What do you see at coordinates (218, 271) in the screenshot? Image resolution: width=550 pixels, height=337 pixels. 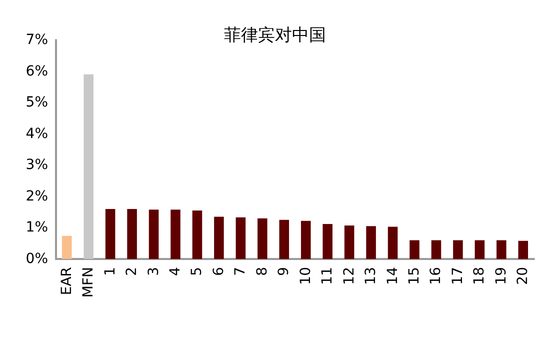 I see `x-tick-label: 6` at bounding box center [218, 271].